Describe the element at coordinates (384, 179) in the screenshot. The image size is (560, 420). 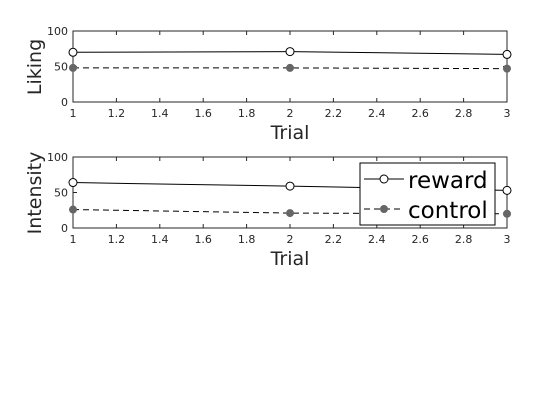
I see `legend-marker-reward` at that location.